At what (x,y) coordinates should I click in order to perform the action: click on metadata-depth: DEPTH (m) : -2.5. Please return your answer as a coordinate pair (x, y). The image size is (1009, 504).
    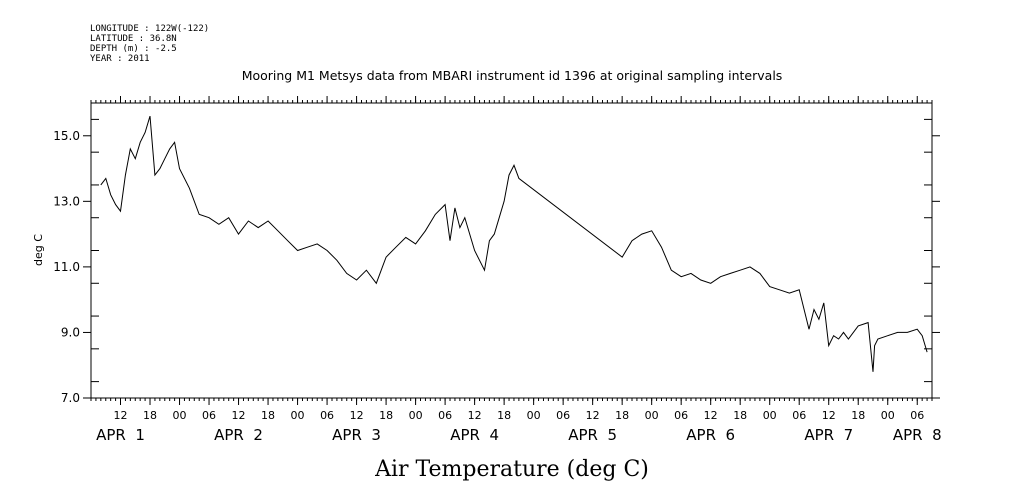
    Looking at the image, I should click on (133, 49).